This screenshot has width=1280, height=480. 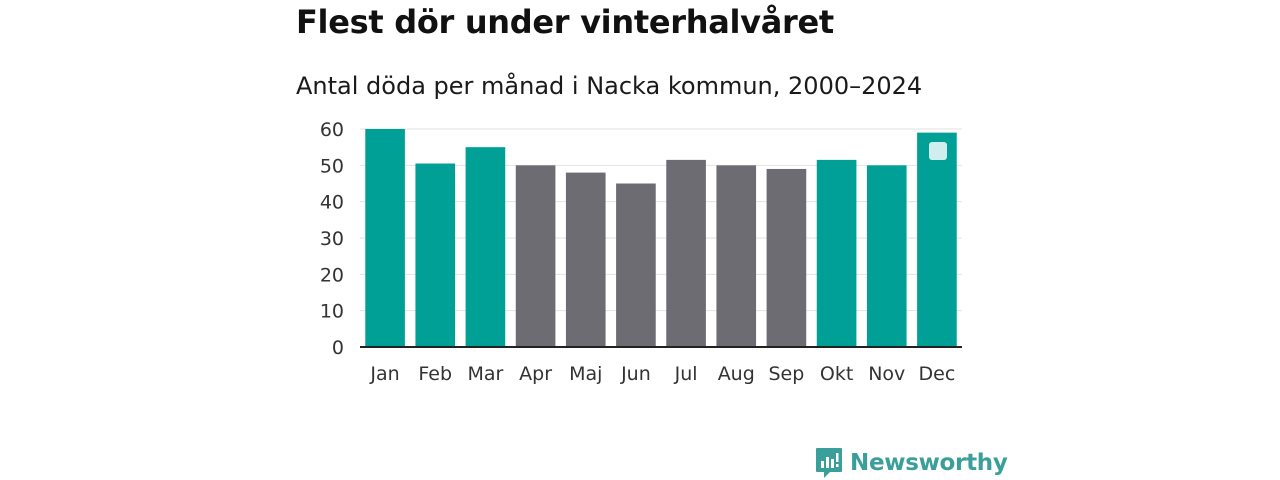 I want to click on y-tick-label: 0, so click(x=338, y=348).